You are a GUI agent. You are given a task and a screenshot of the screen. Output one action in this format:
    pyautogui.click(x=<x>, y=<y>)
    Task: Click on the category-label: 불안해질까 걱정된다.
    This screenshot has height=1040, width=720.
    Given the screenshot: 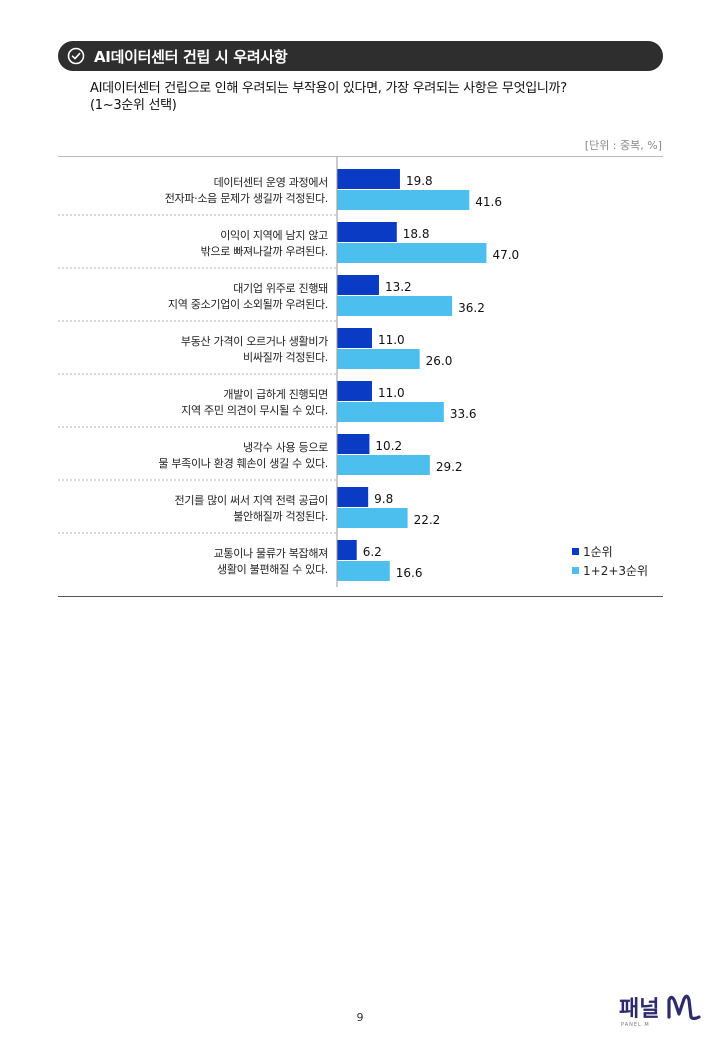 What is the action you would take?
    pyautogui.click(x=280, y=516)
    